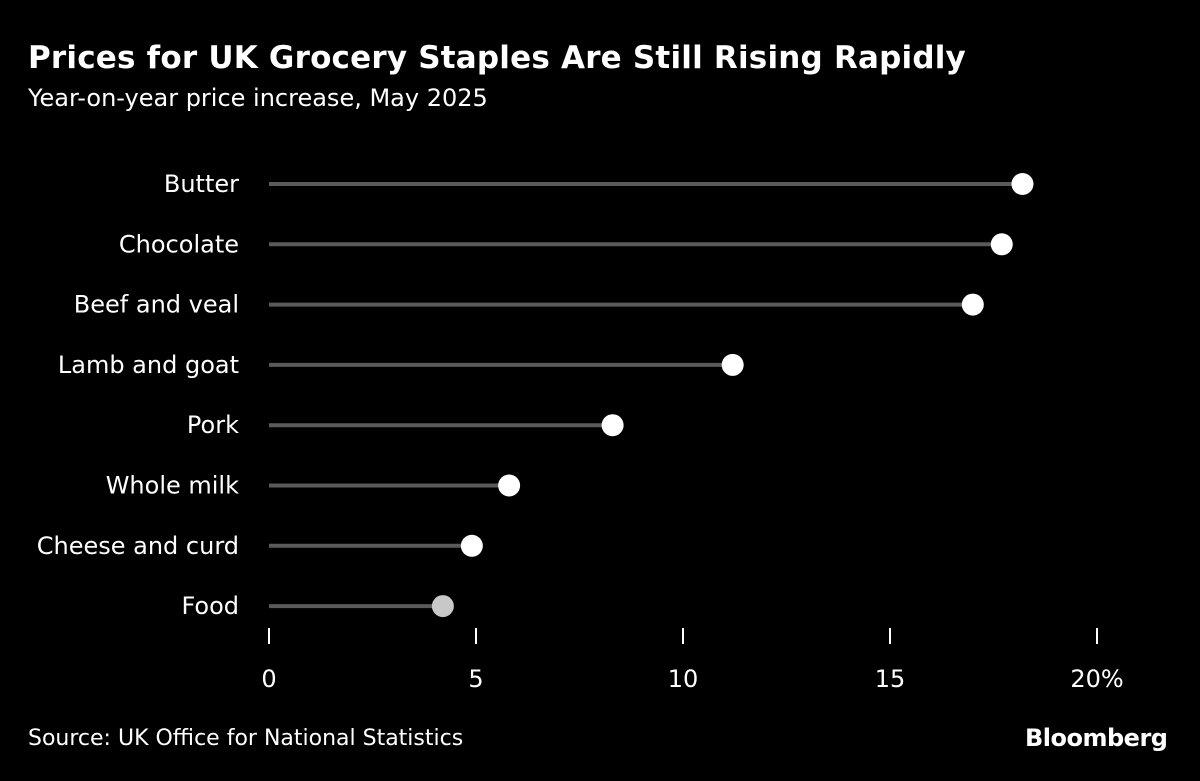  I want to click on category-label: Whole milk, so click(172, 486).